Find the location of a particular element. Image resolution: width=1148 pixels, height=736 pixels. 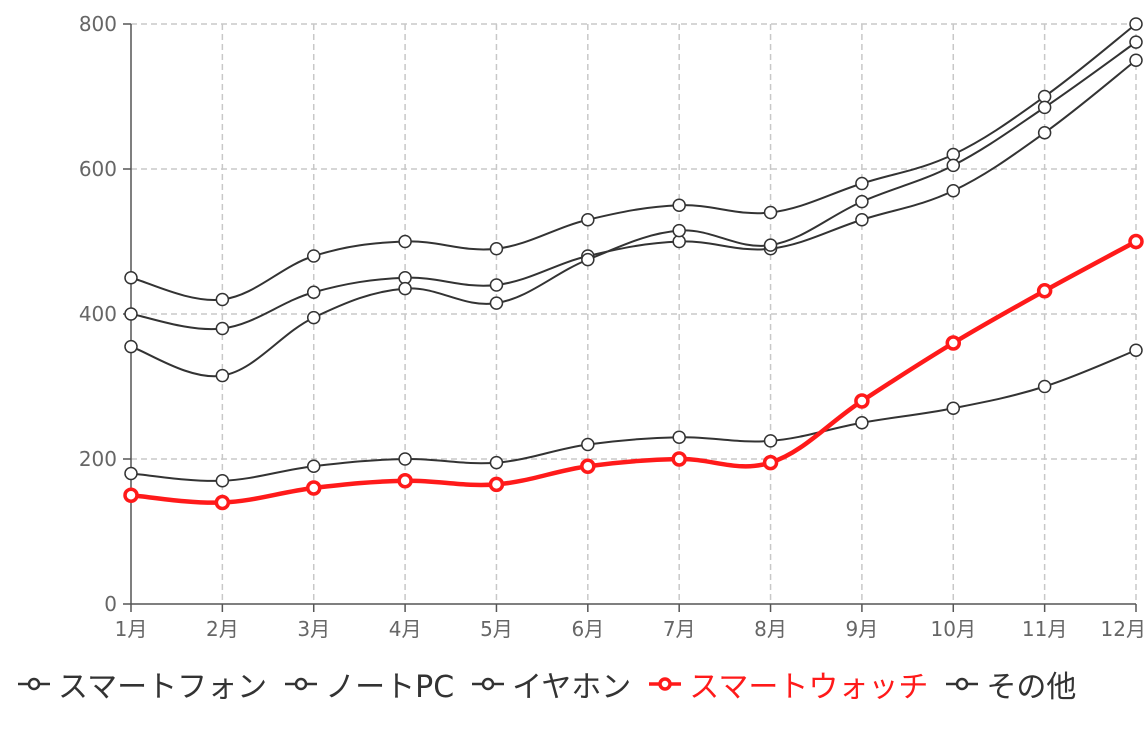

legend: スマートフォン ノートPC イヤホン スマートウォッチ その他 is located at coordinates (546, 684).